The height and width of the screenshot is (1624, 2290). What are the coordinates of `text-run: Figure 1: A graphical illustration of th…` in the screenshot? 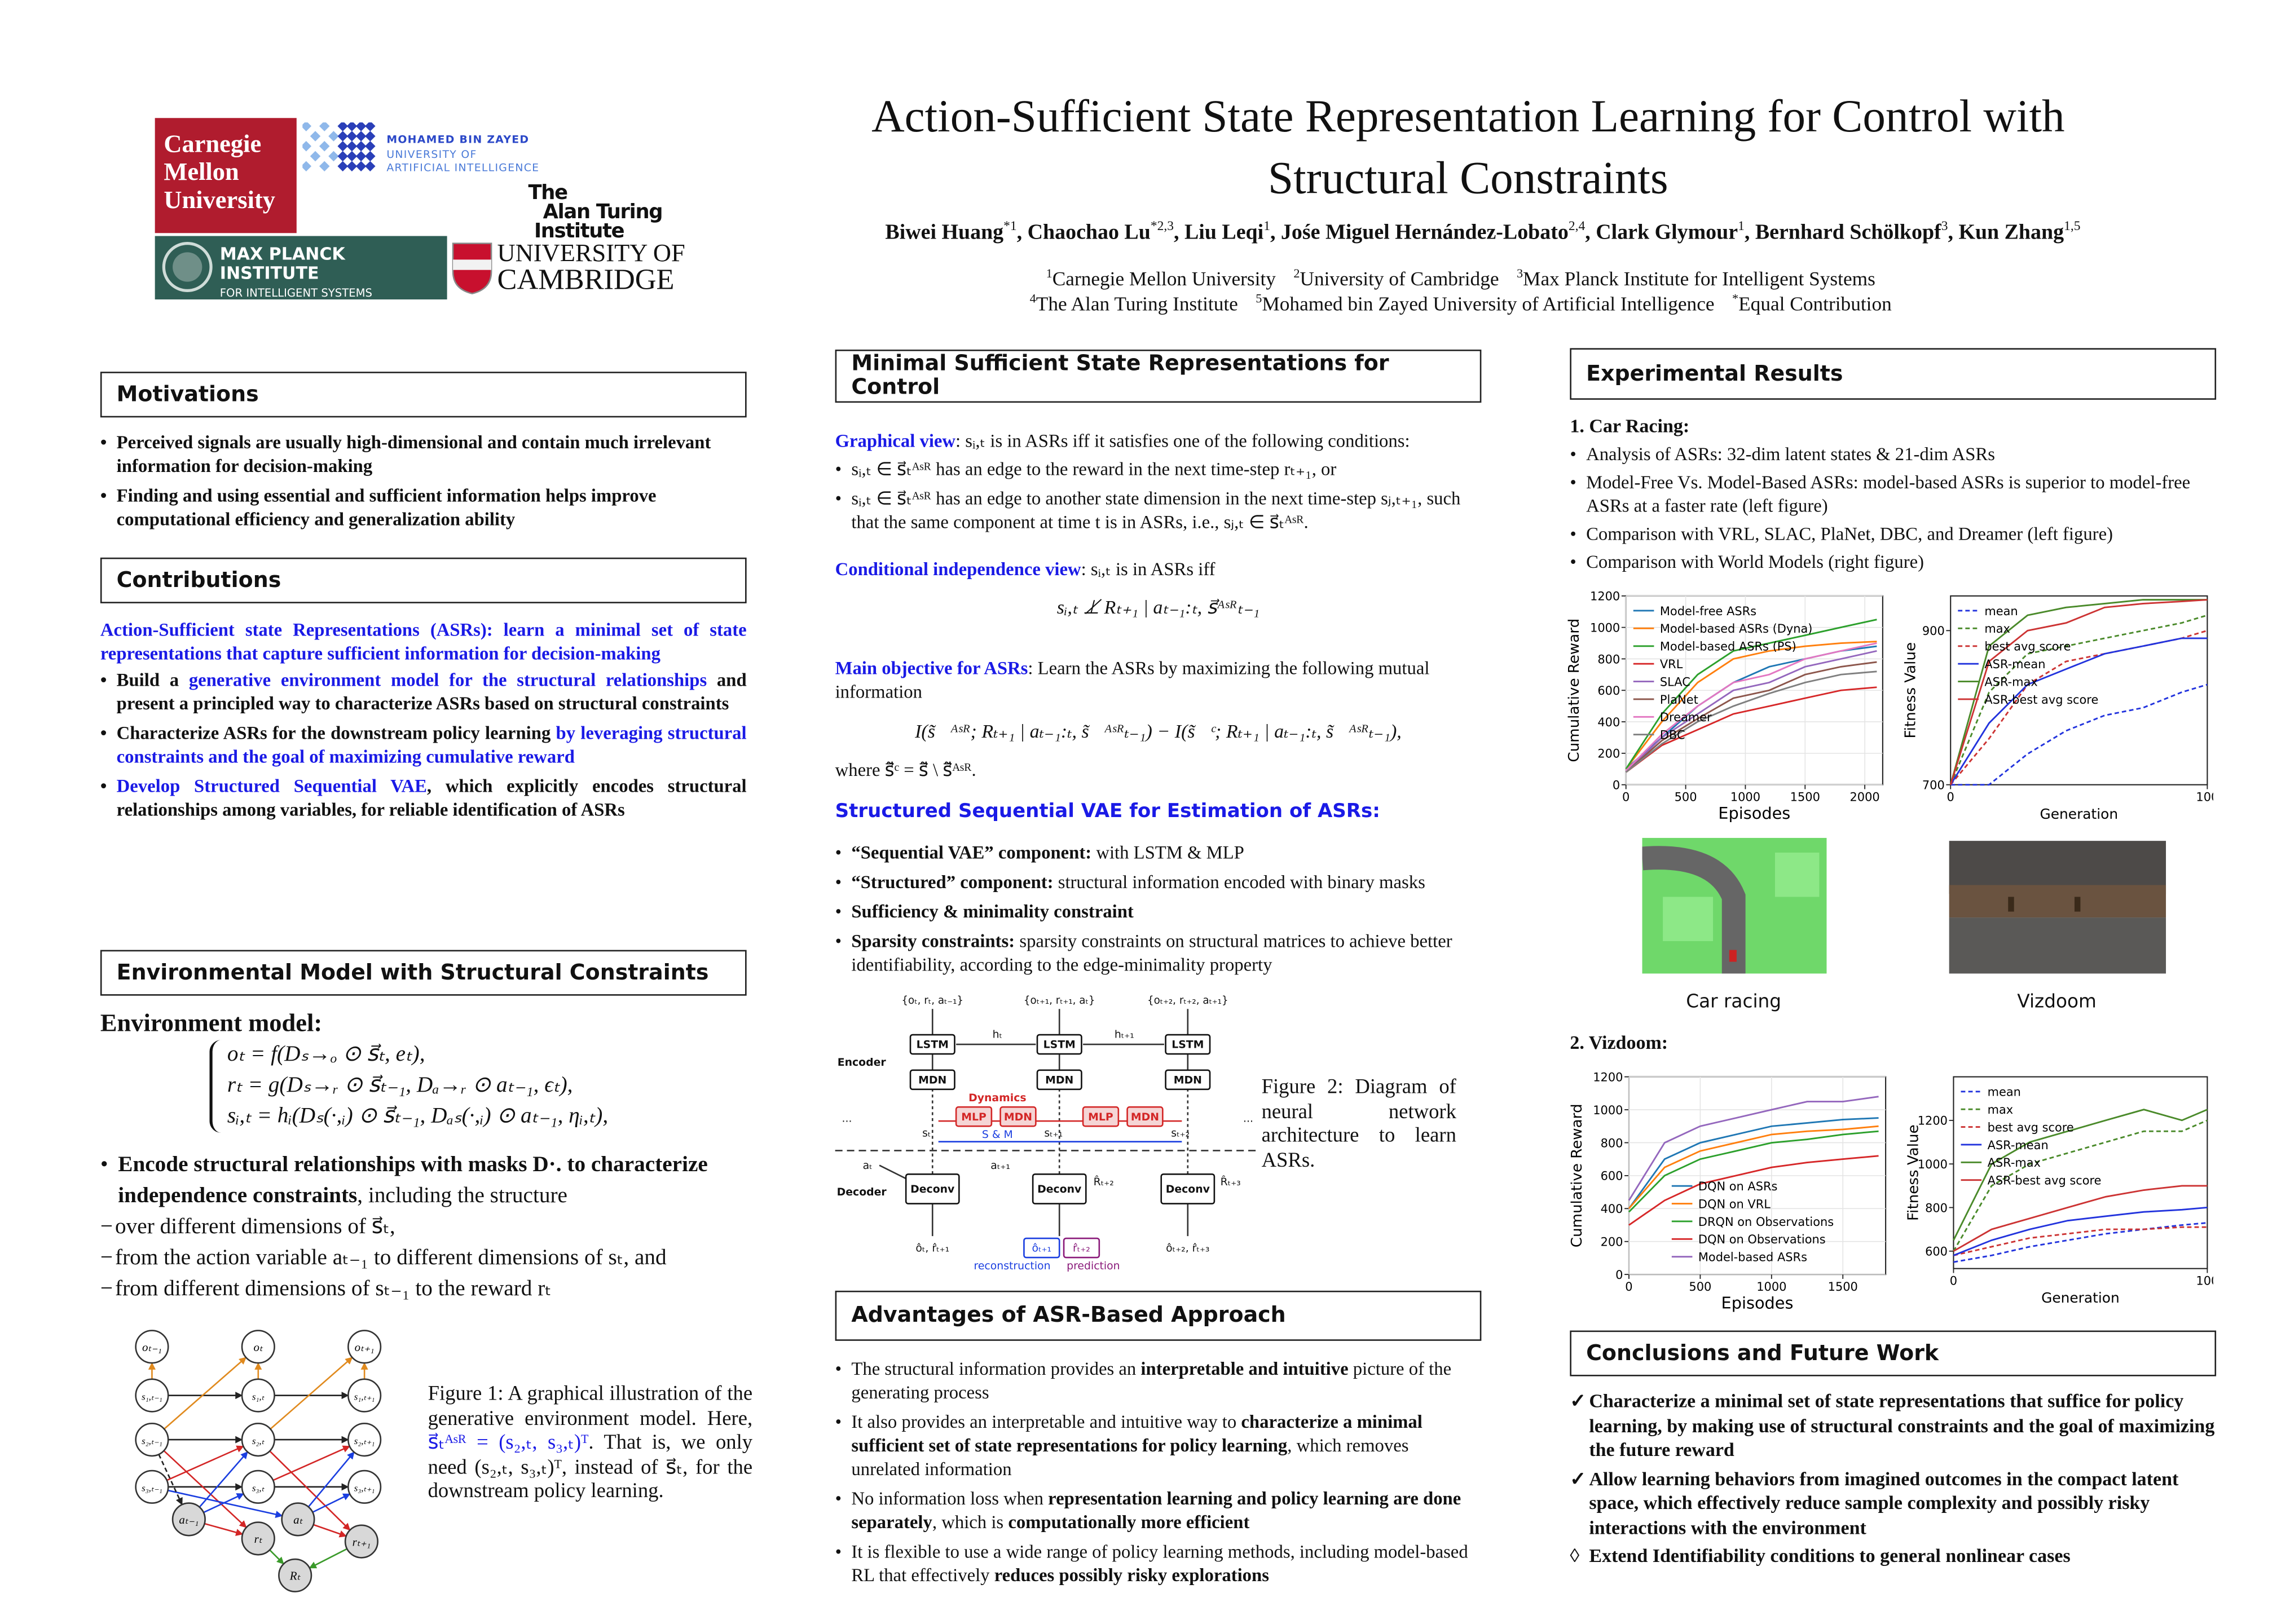 It's located at (590, 1407).